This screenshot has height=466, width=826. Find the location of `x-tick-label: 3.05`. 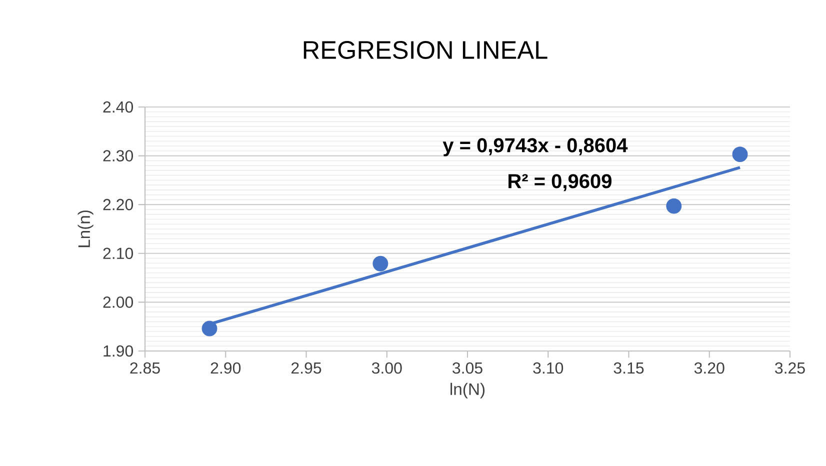

x-tick-label: 3.05 is located at coordinates (467, 368).